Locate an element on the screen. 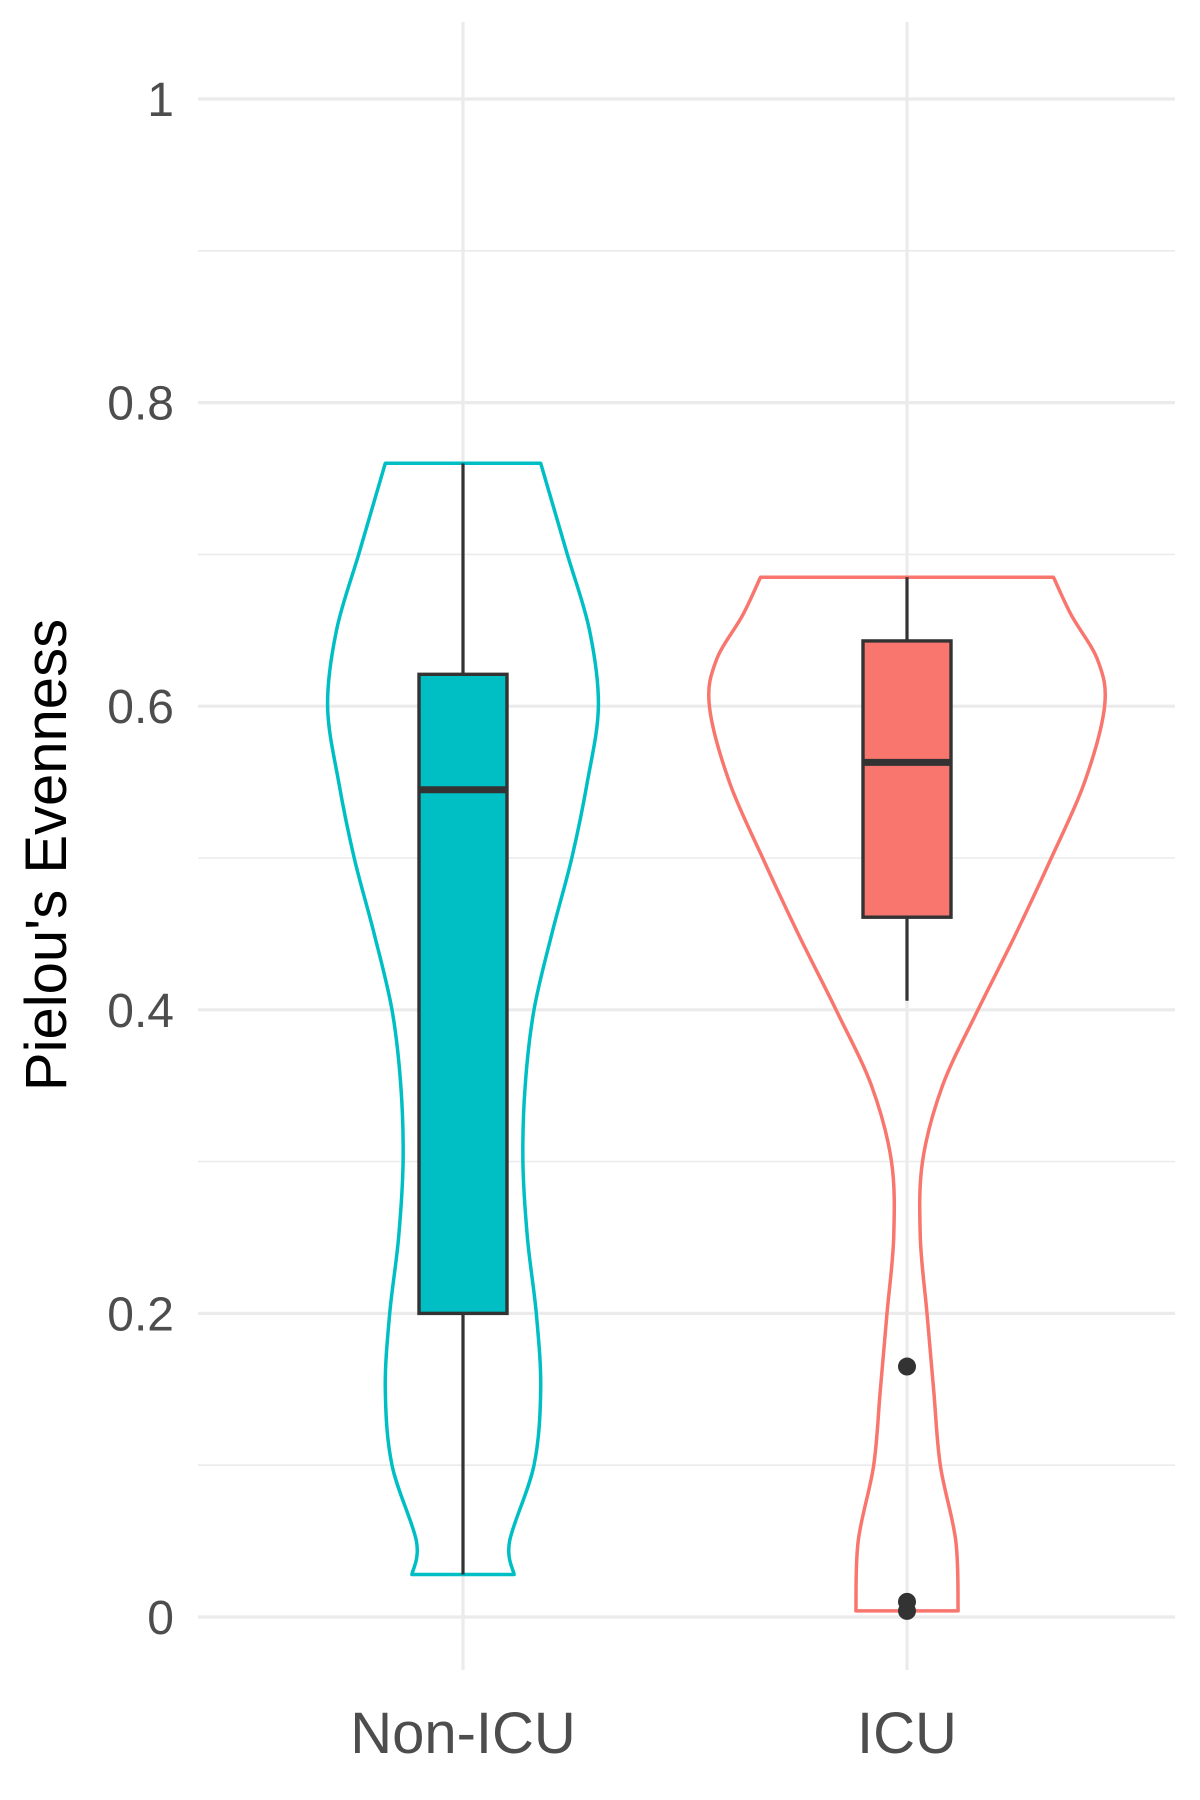 The height and width of the screenshot is (1800, 1200). x-tick-label: ICU is located at coordinates (907, 1733).